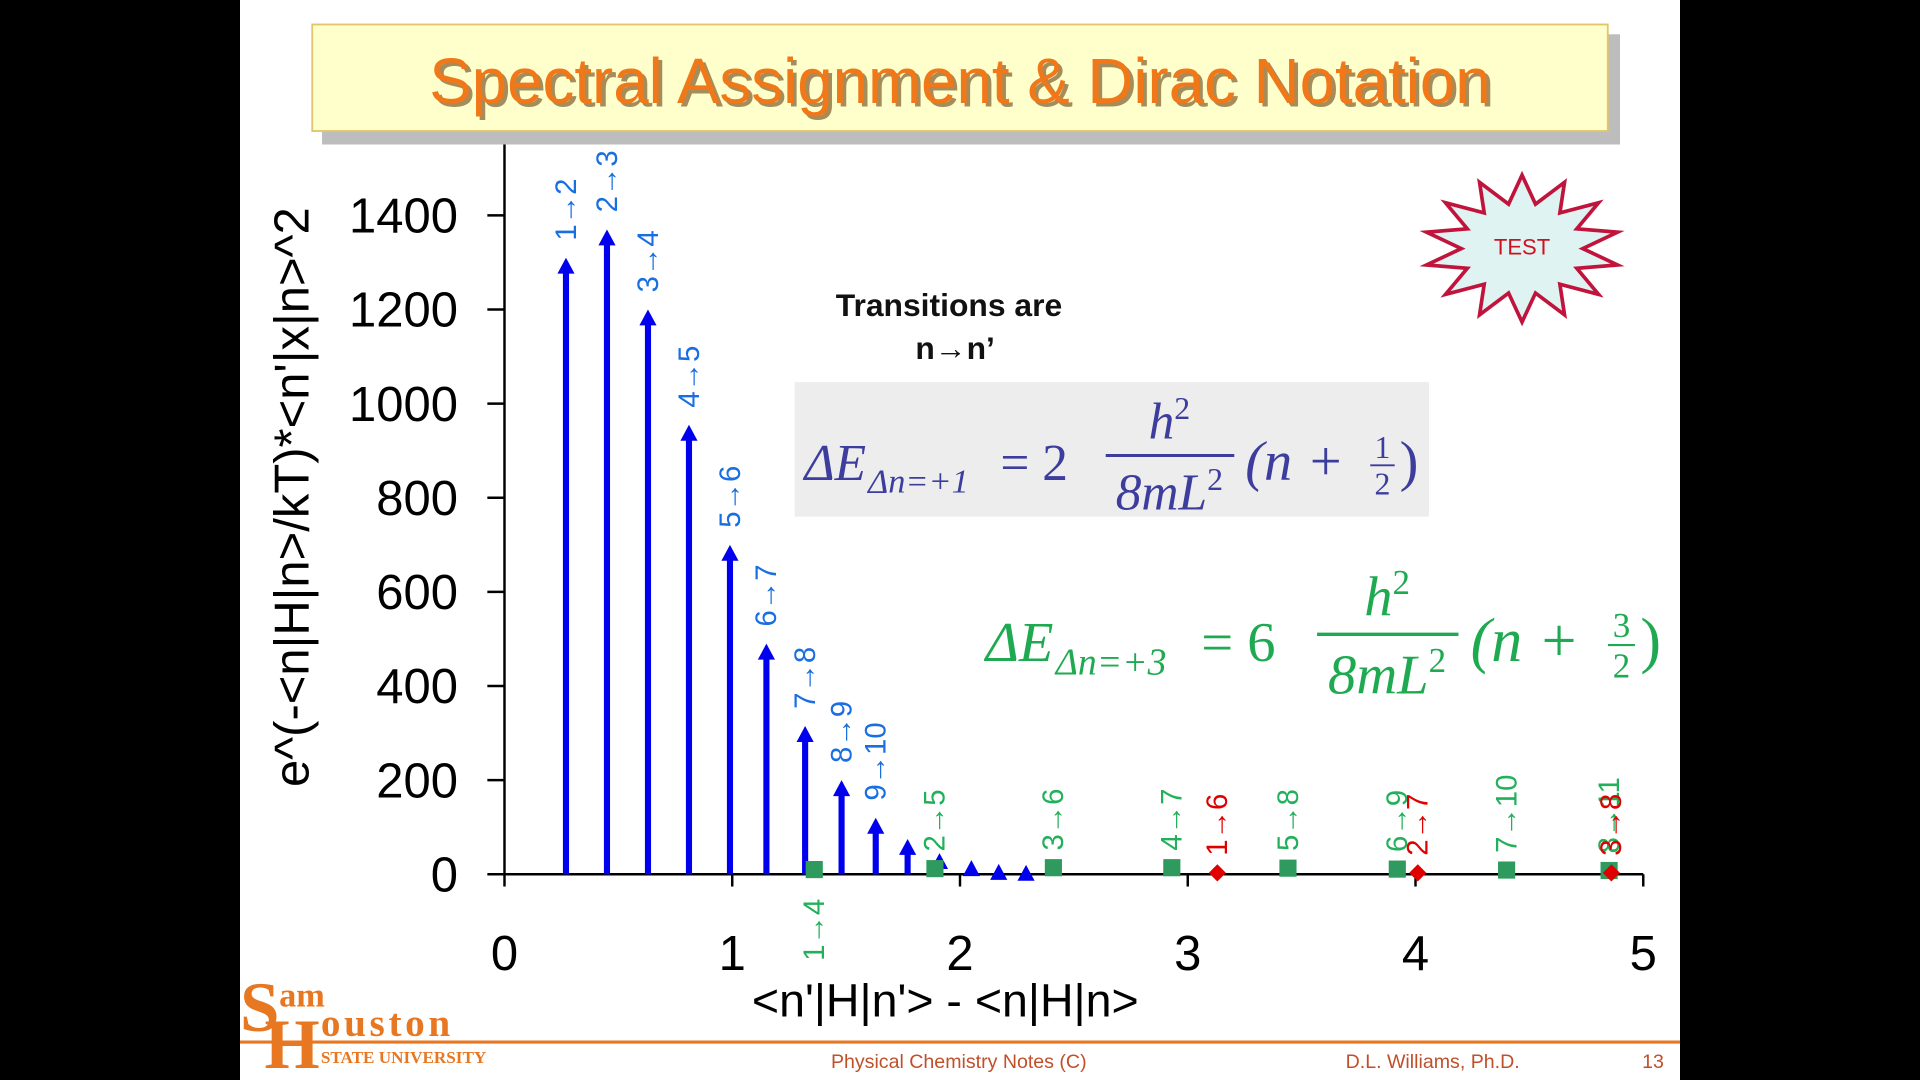 The image size is (1920, 1080). I want to click on footer-author: D.L. Williams, Ph.D., so click(1433, 1062).